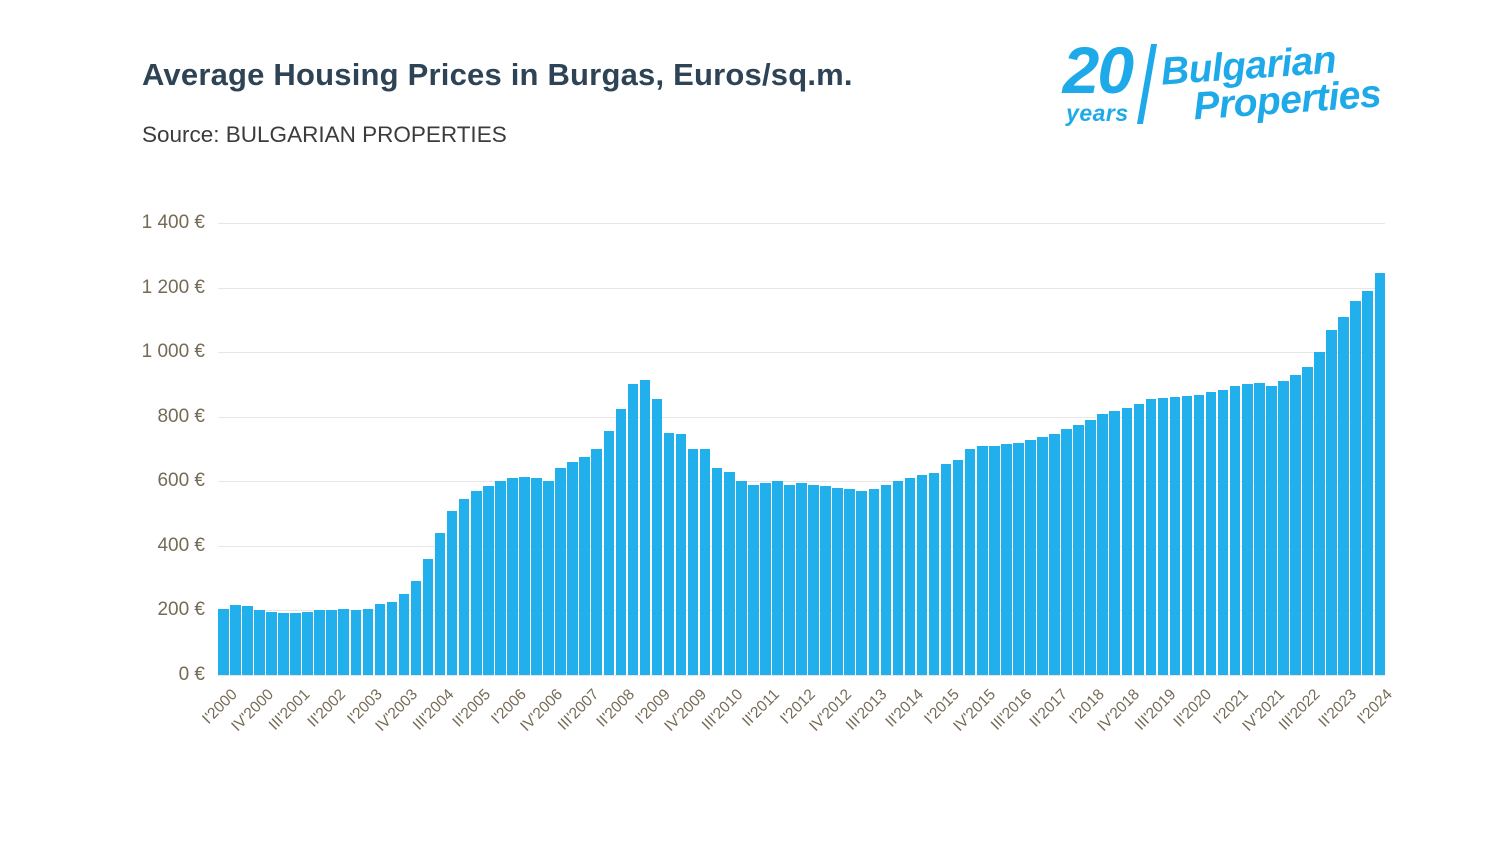  What do you see at coordinates (1259, 528) in the screenshot?
I see `bar-III'2021` at bounding box center [1259, 528].